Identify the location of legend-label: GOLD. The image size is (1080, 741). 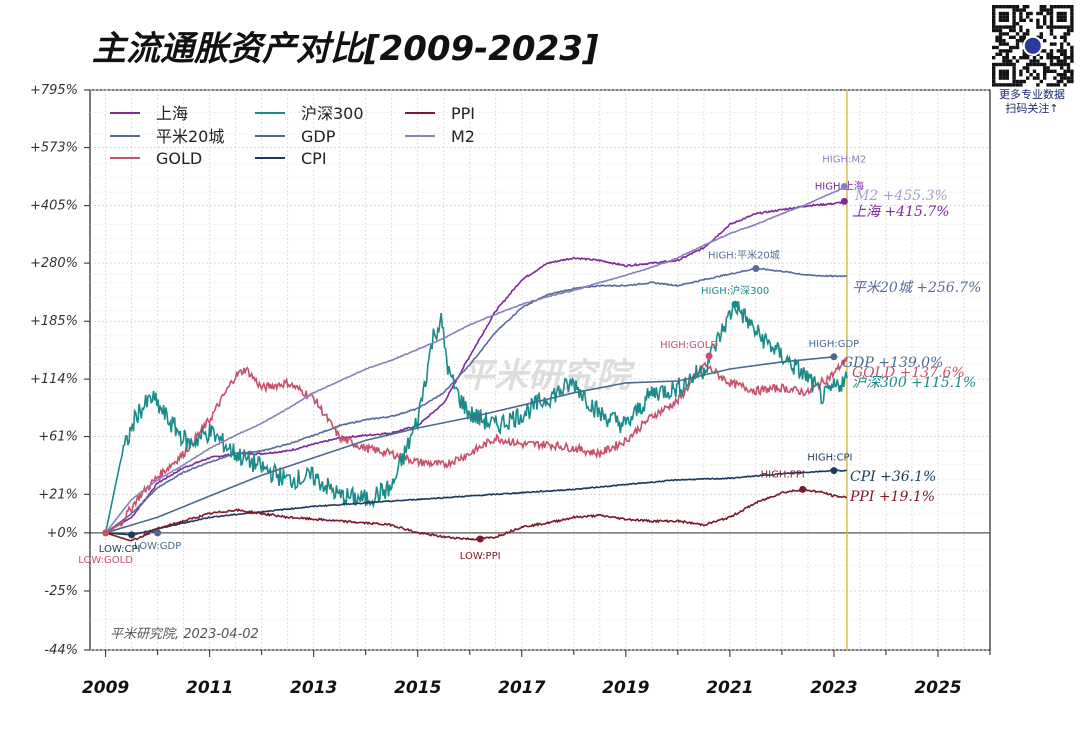
(179, 158).